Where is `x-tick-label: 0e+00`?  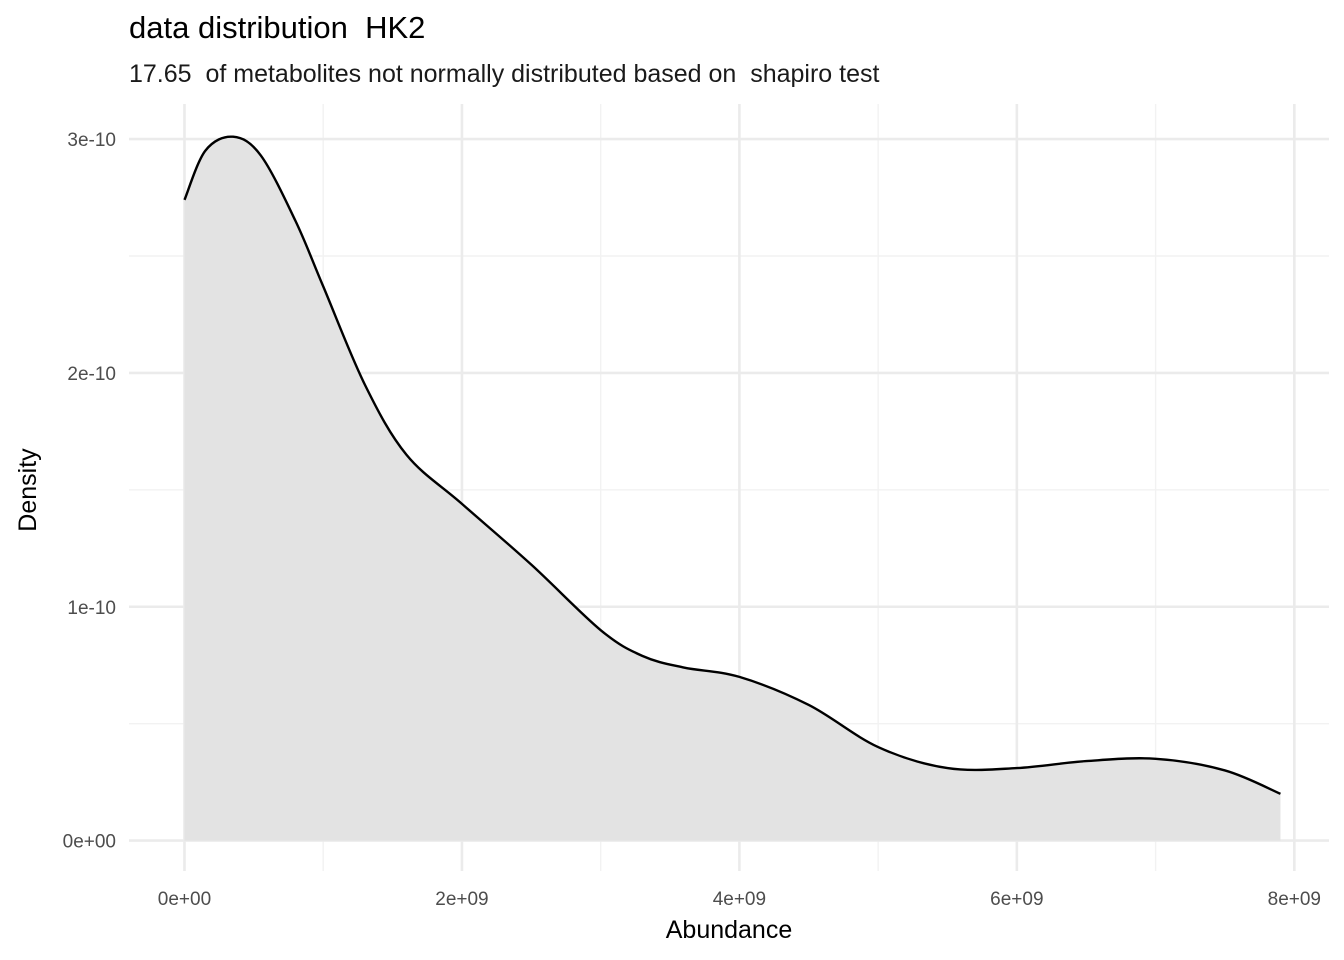
x-tick-label: 0e+00 is located at coordinates (184, 899).